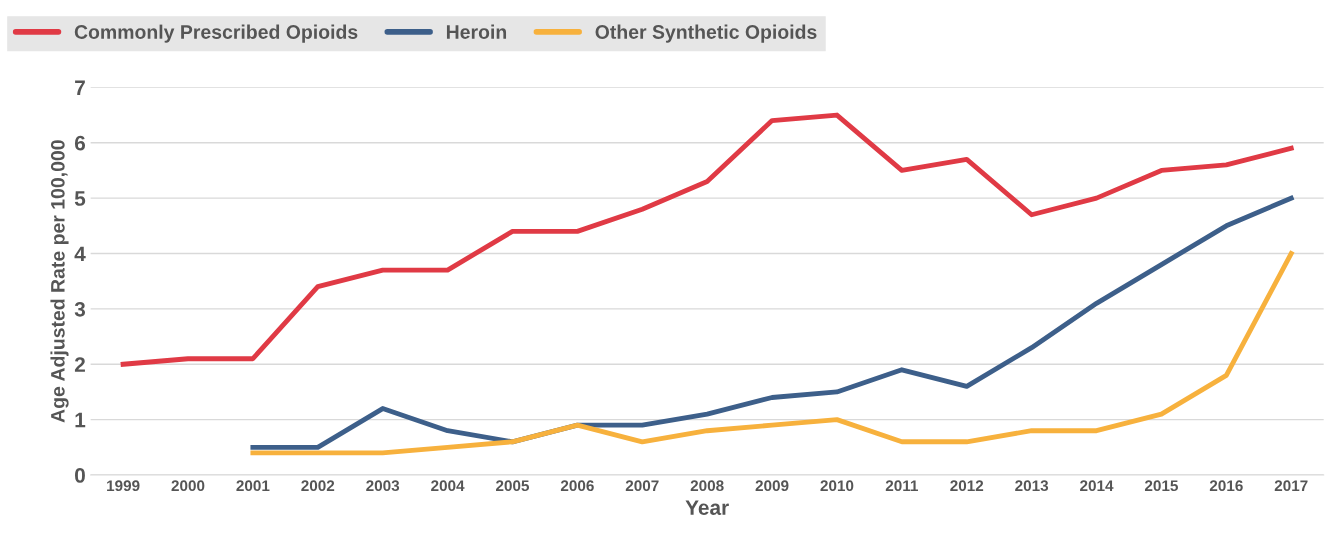 This screenshot has height=546, width=1333. I want to click on legend-label: Other Synthetic Opioids, so click(706, 33).